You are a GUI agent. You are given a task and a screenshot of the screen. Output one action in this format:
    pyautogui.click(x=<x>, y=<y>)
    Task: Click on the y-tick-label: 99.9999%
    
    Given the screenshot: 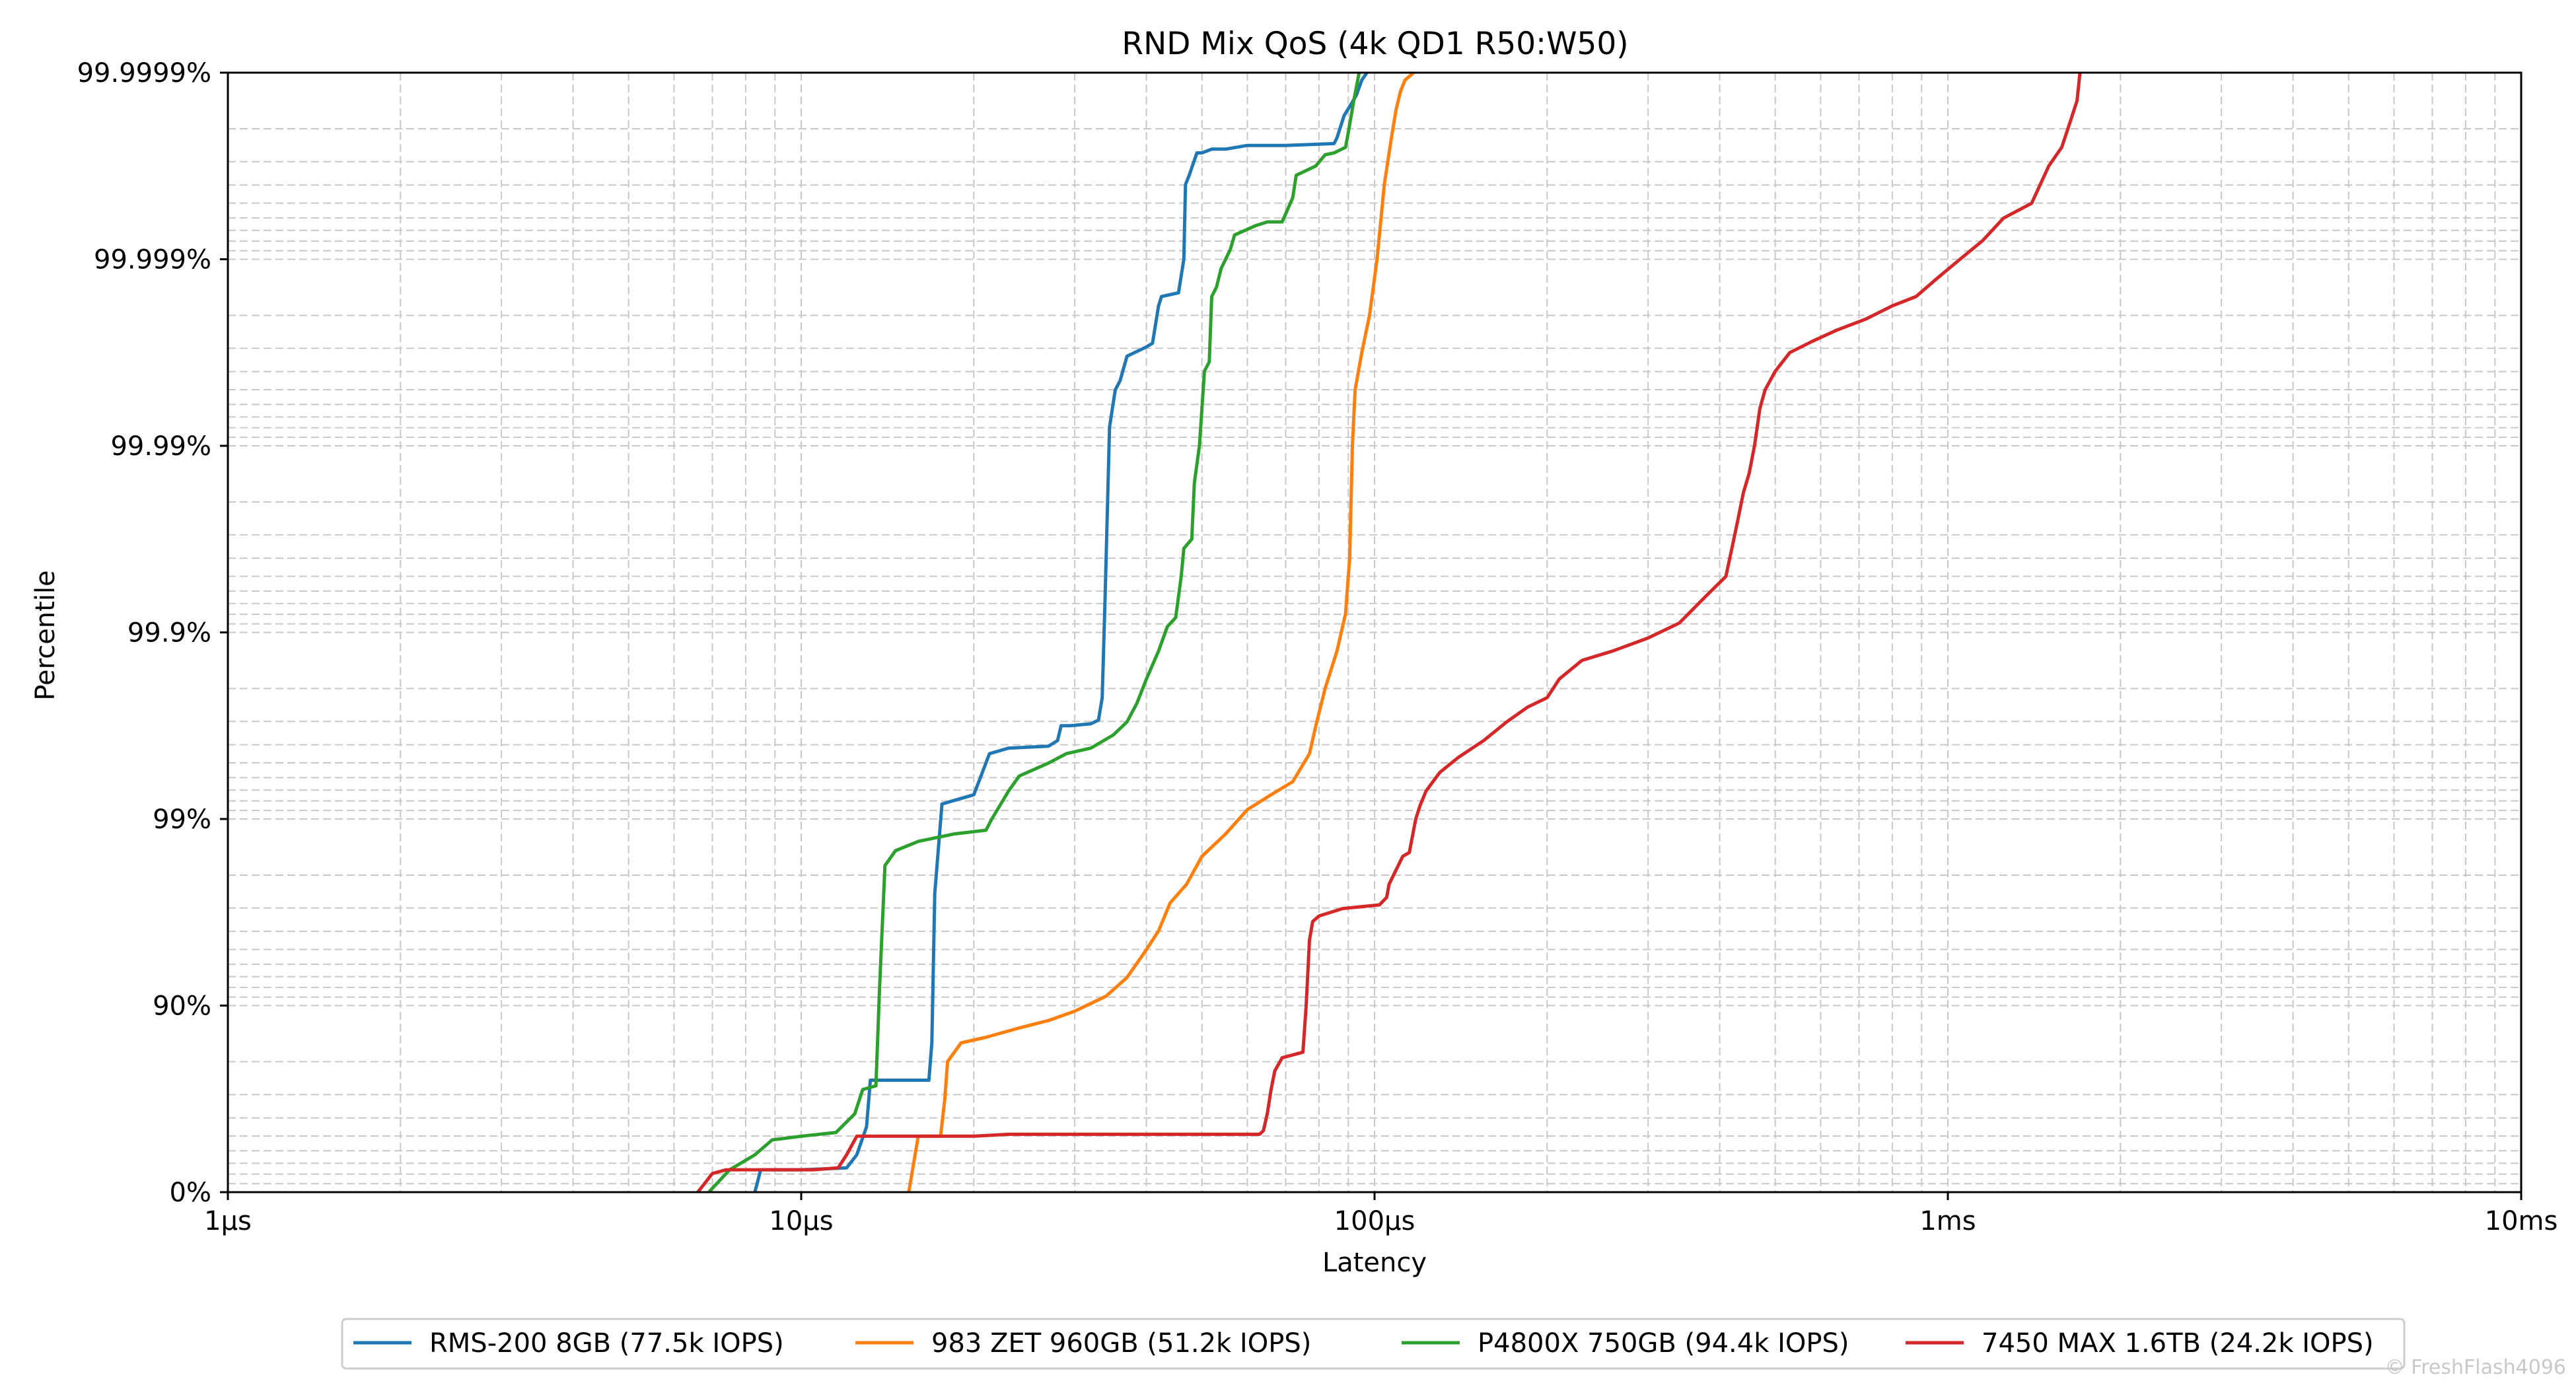 What is the action you would take?
    pyautogui.click(x=144, y=73)
    